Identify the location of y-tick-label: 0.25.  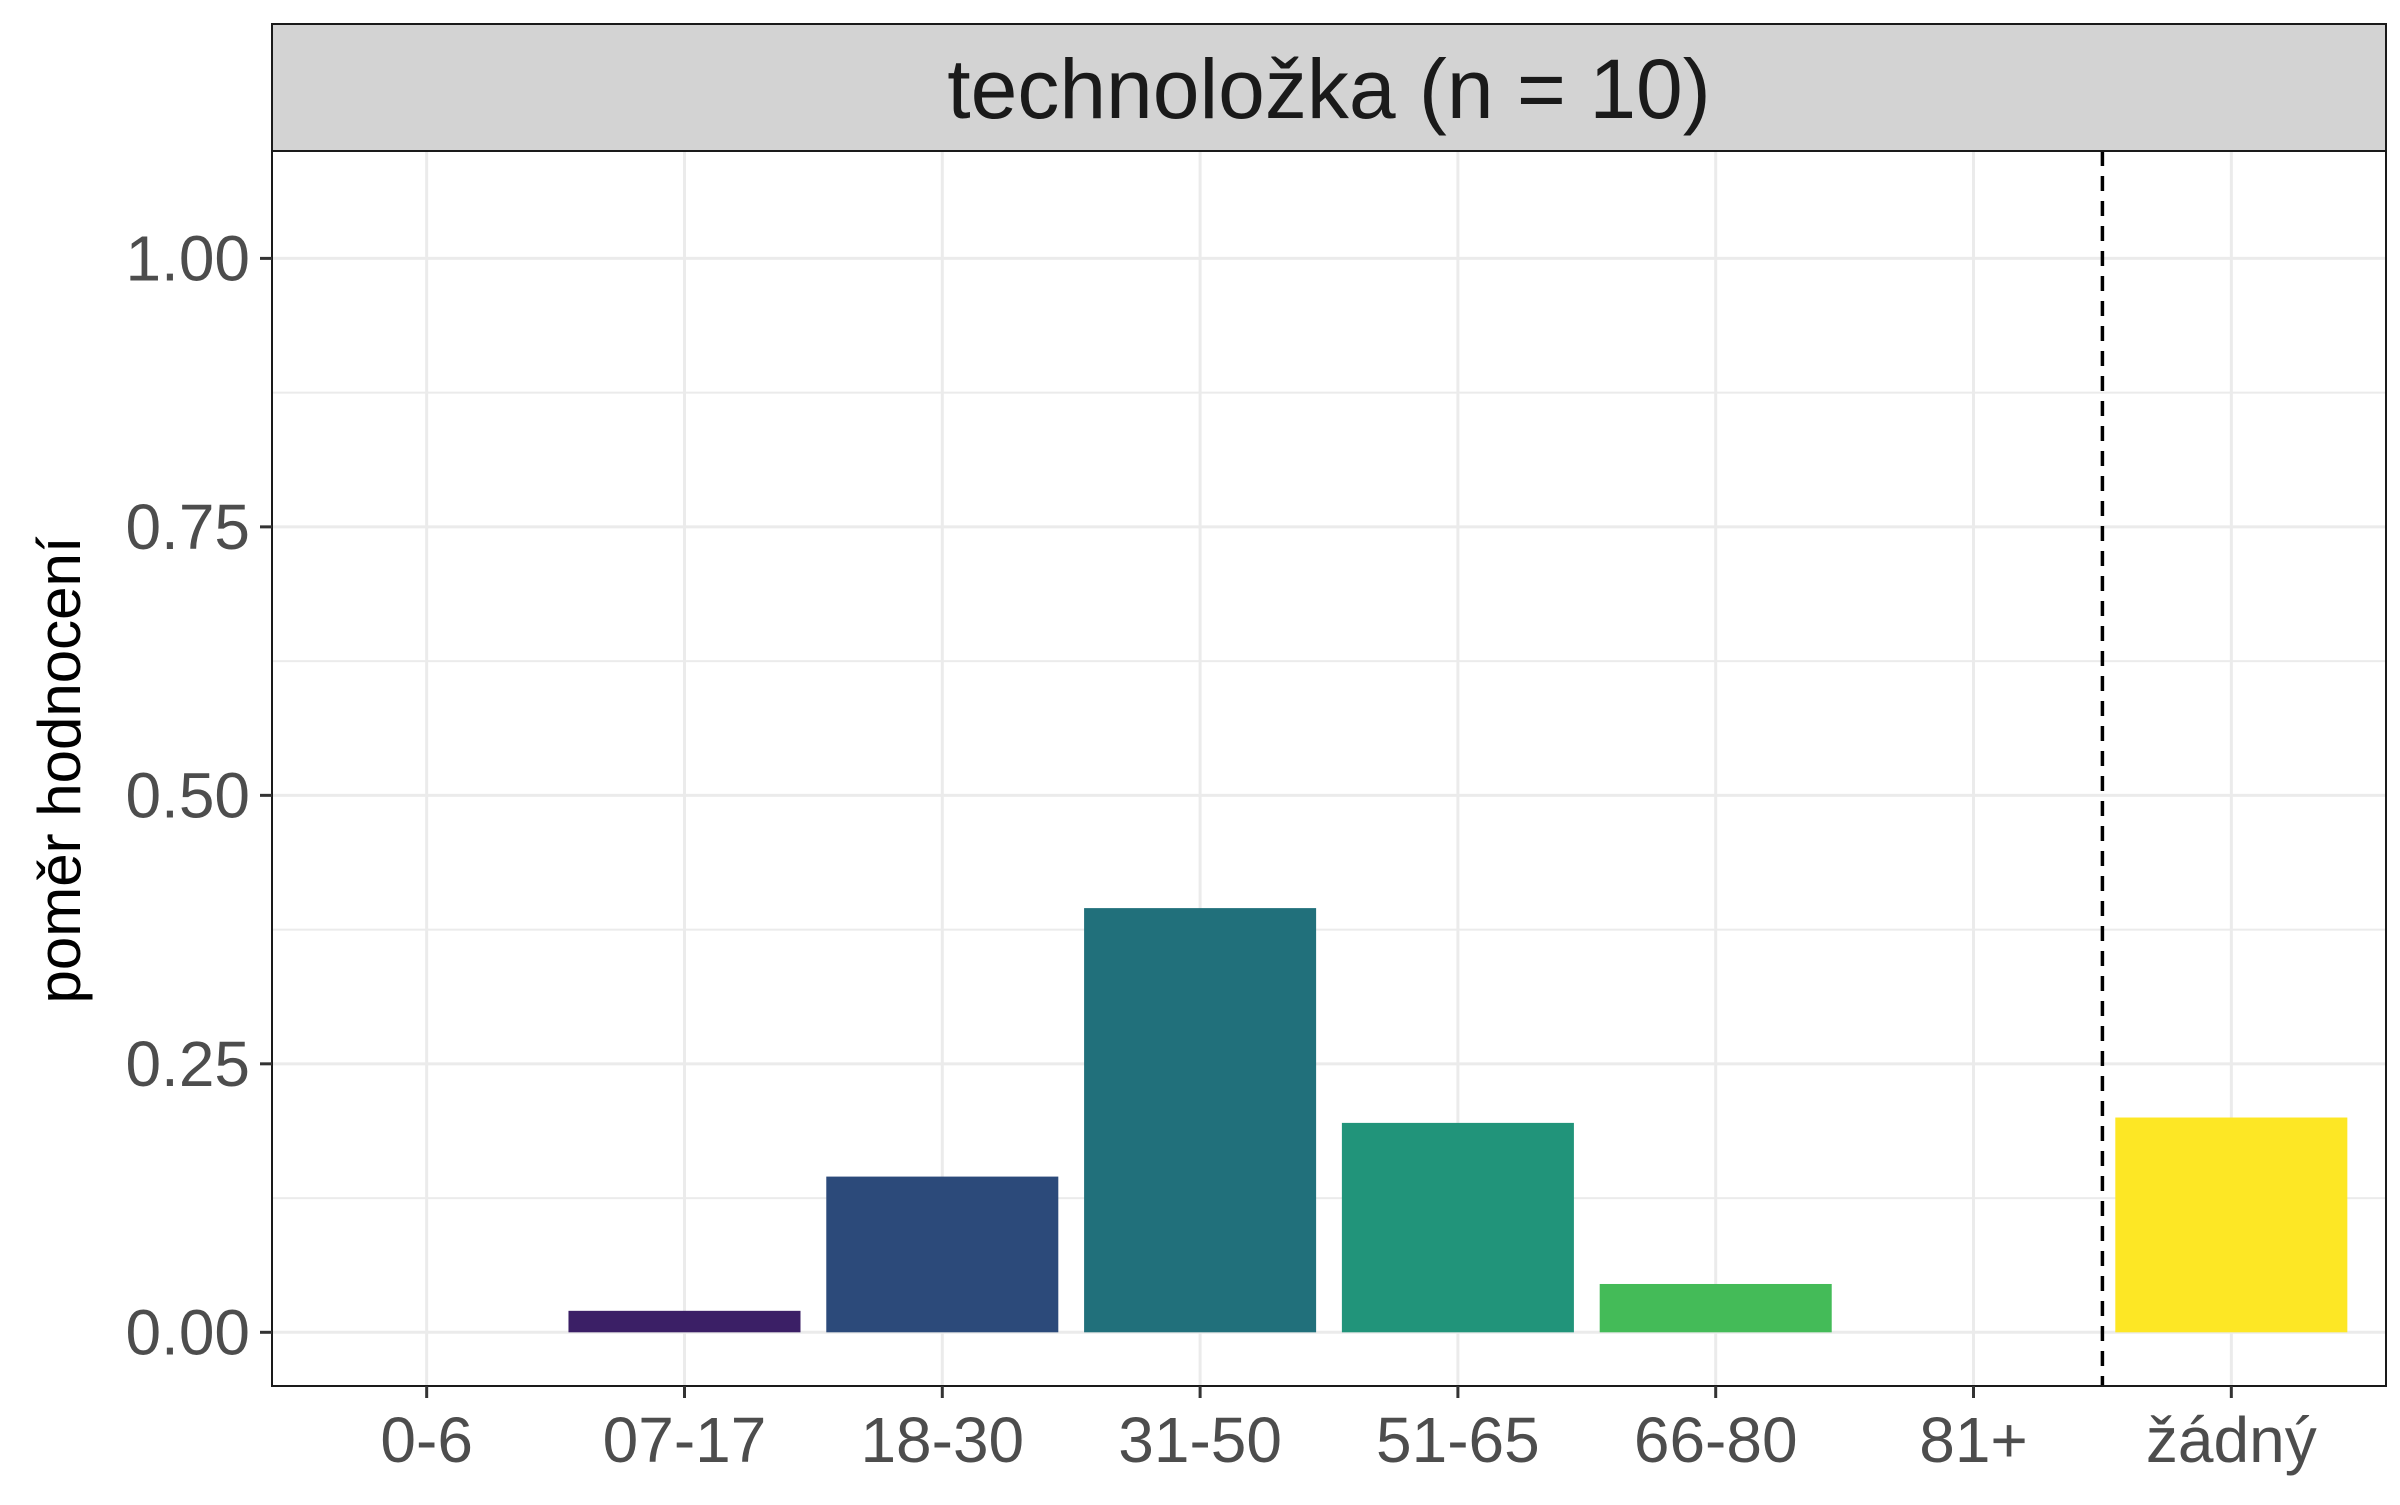
(187, 1064).